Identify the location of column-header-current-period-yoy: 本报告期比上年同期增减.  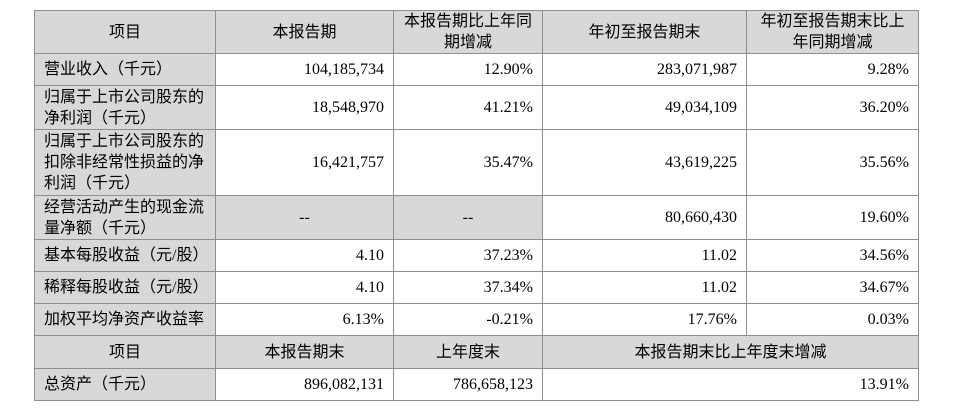
(468, 32).